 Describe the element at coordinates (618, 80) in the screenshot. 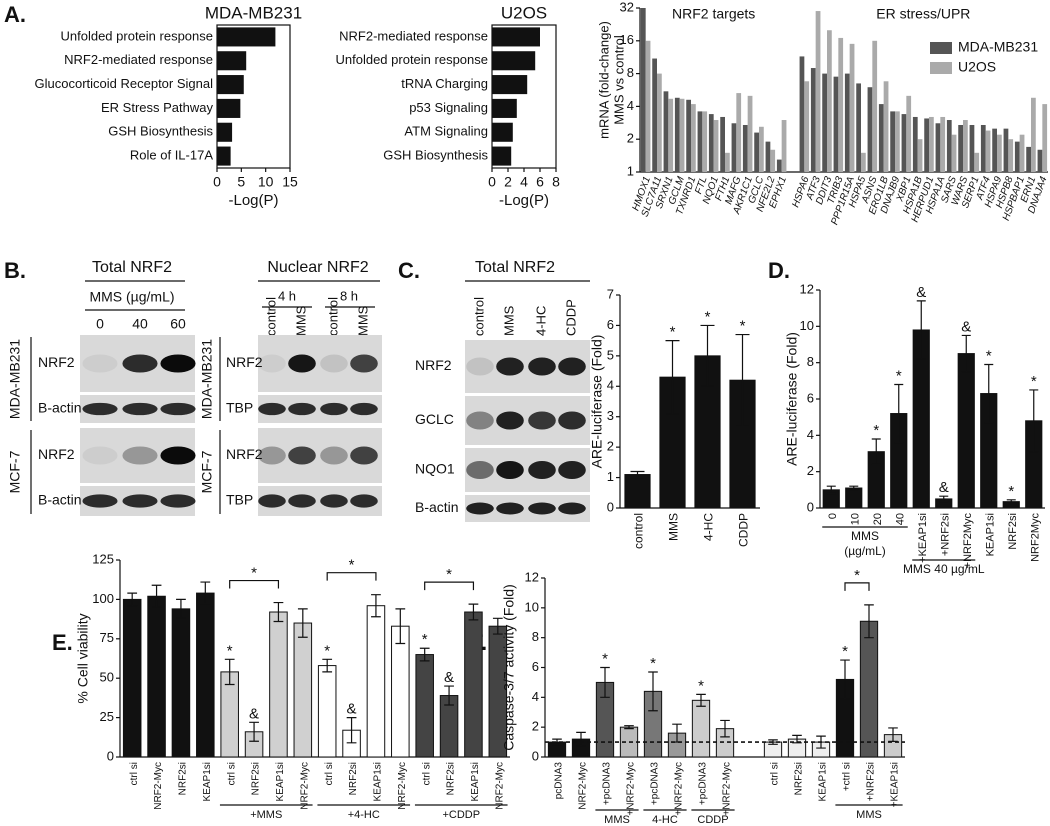

I see `y-axis-label: MMS vs control` at that location.